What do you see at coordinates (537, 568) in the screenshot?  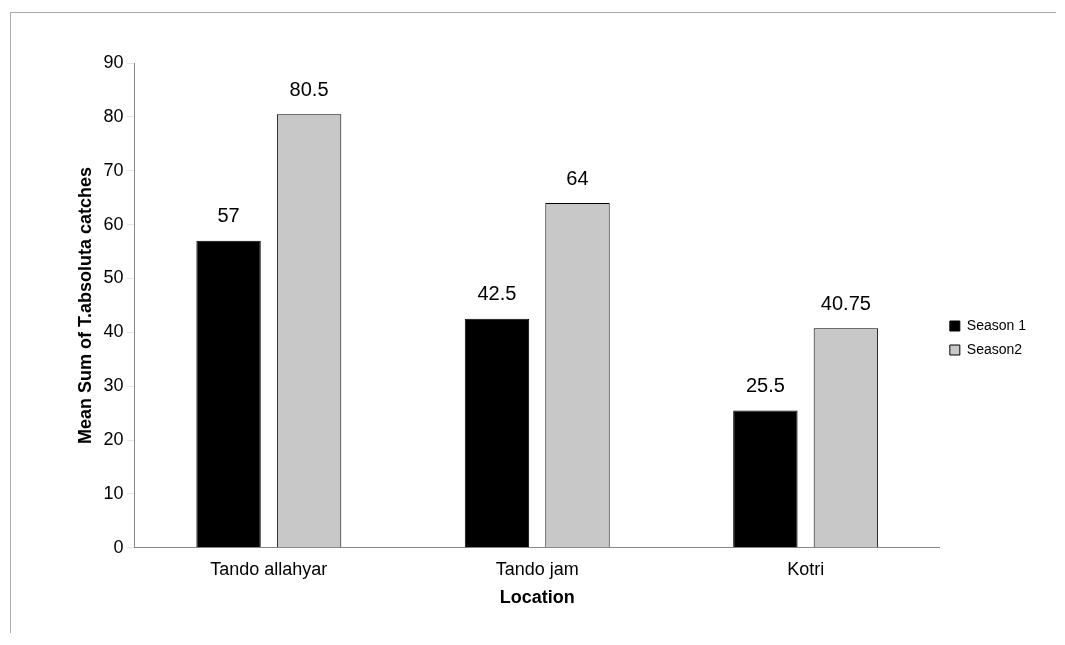 I see `x-tick-label: Tando jam` at bounding box center [537, 568].